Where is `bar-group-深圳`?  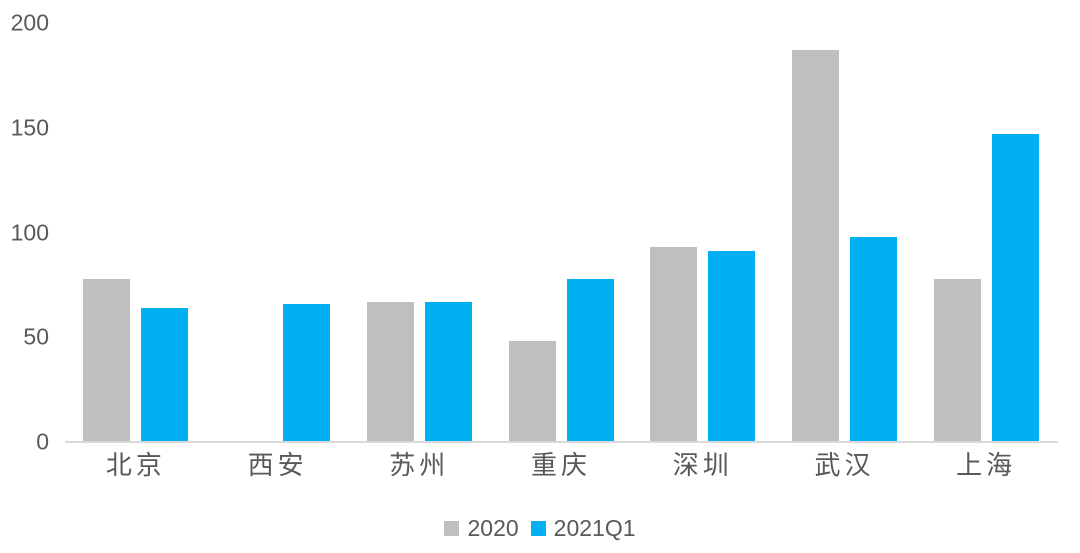 bar-group-深圳 is located at coordinates (703, 232).